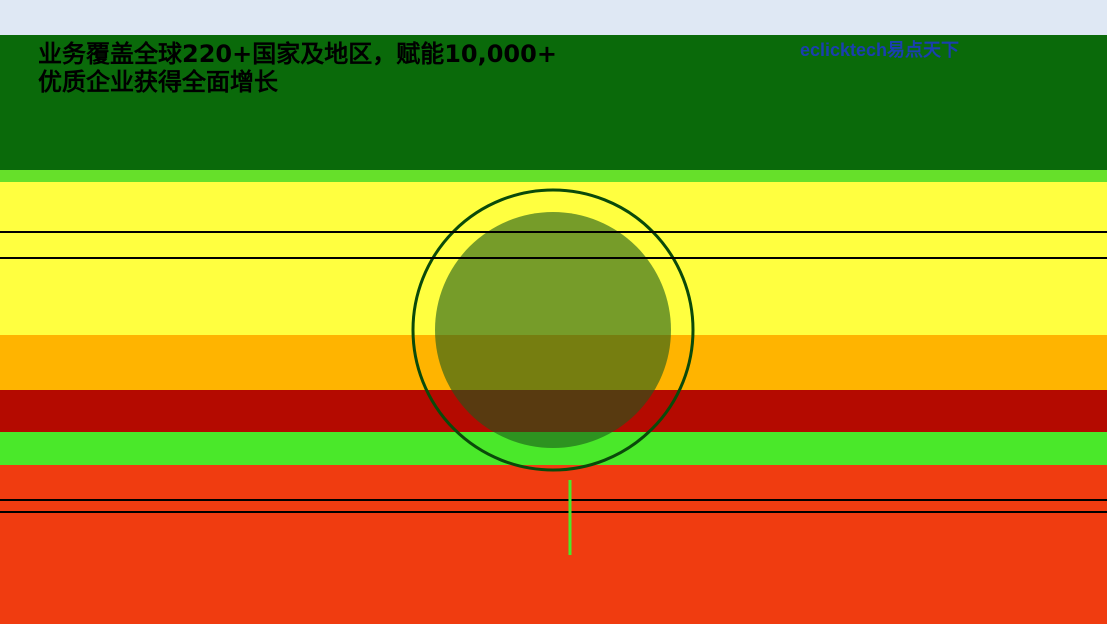 This screenshot has height=624, width=1107. I want to click on title: 业务覆盖全球220+国家及地区，赋能10,000+, so click(297, 54).